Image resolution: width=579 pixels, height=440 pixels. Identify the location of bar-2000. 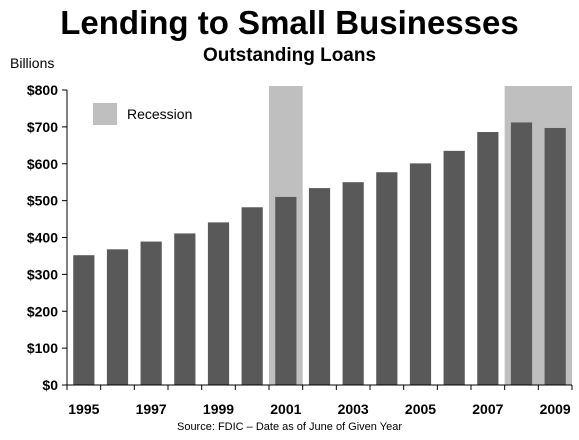
(252, 296).